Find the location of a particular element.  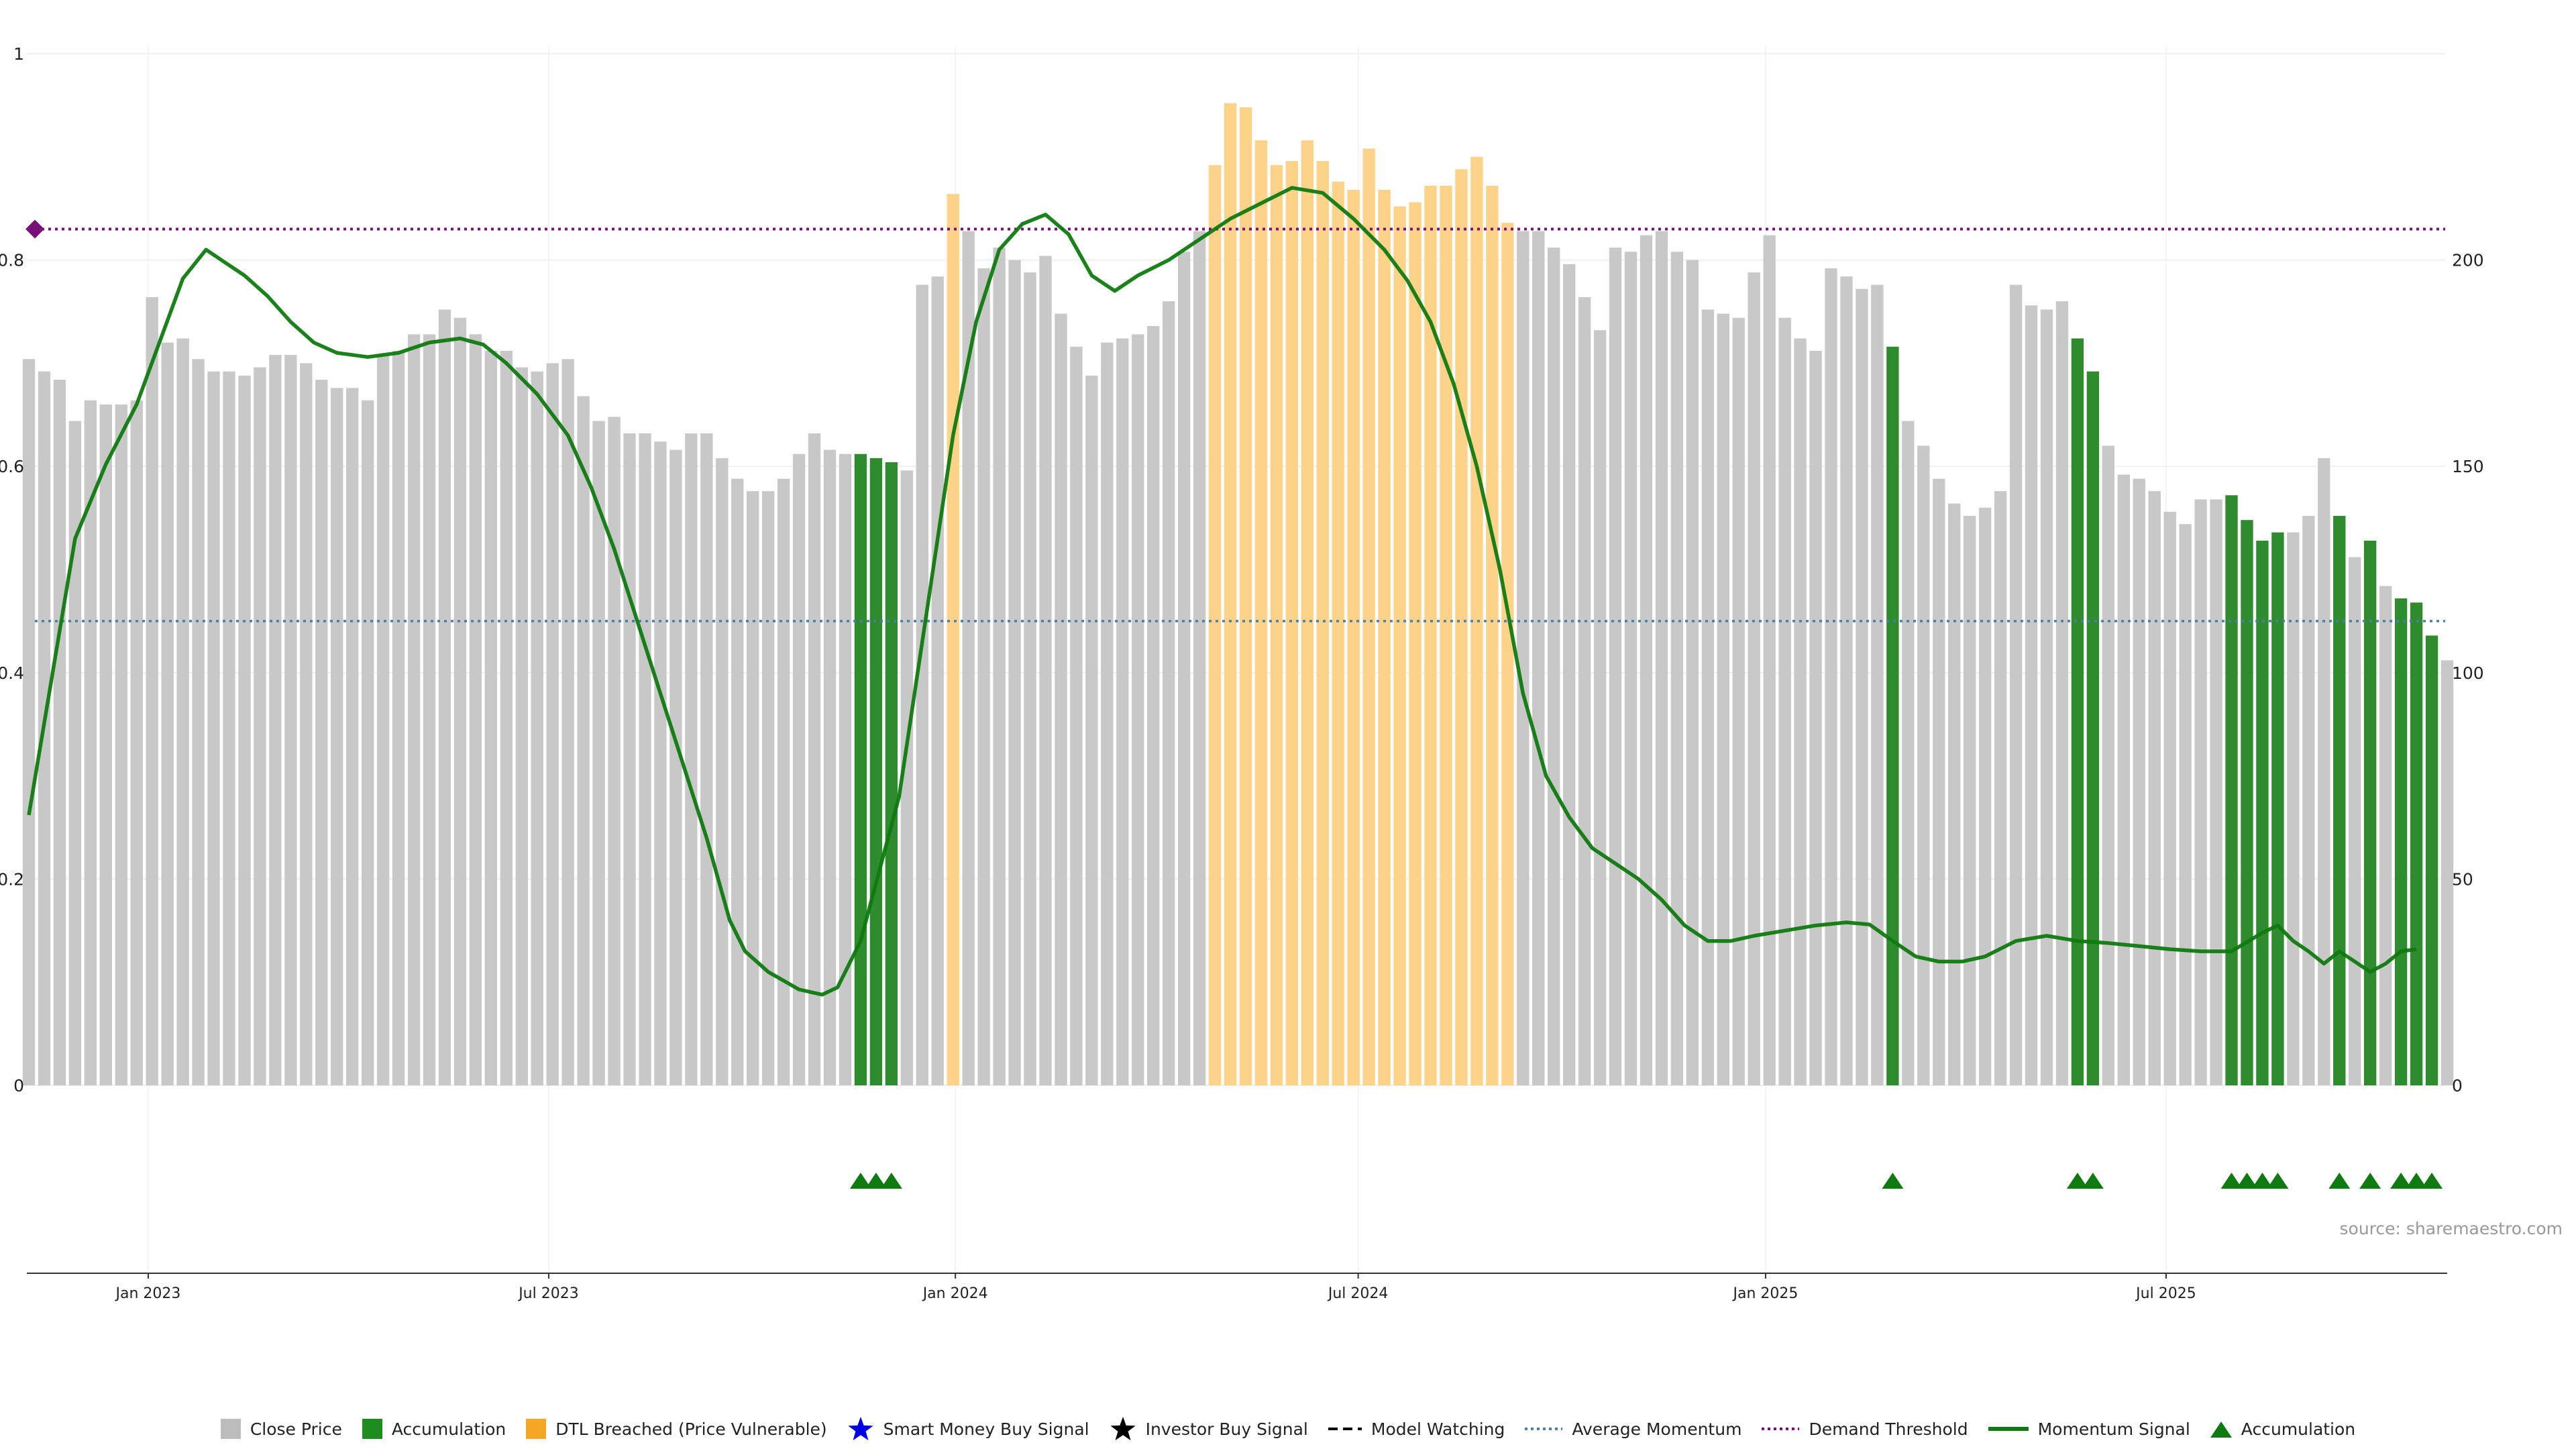

legend-item: Average Momentum is located at coordinates (1633, 1429).